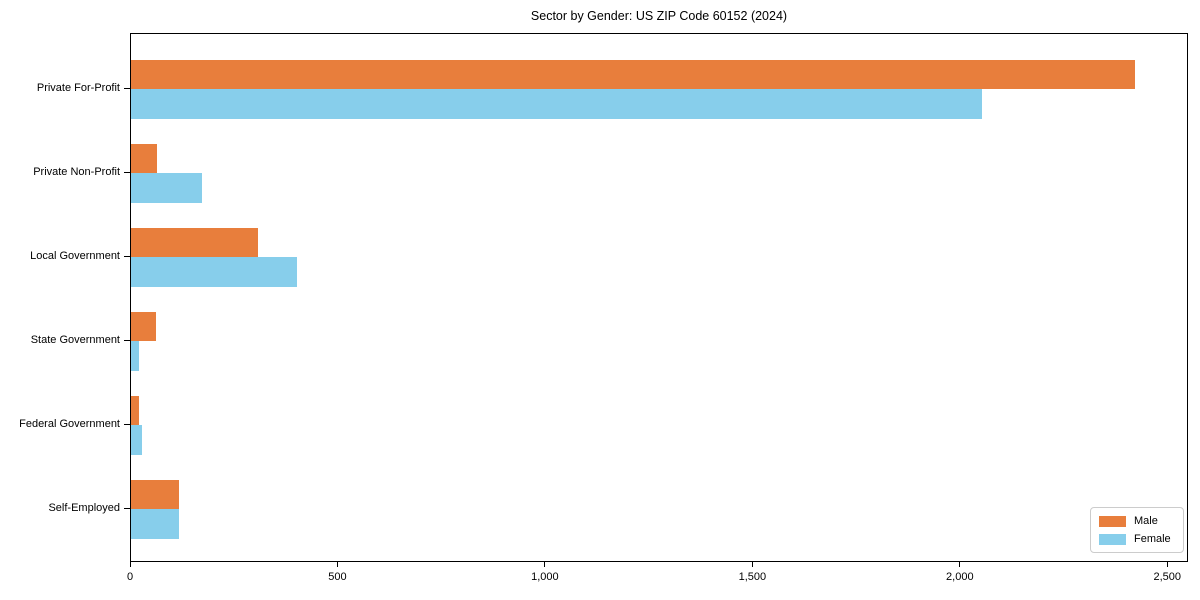 The height and width of the screenshot is (600, 1200). I want to click on x-tick-label: 1,000, so click(545, 577).